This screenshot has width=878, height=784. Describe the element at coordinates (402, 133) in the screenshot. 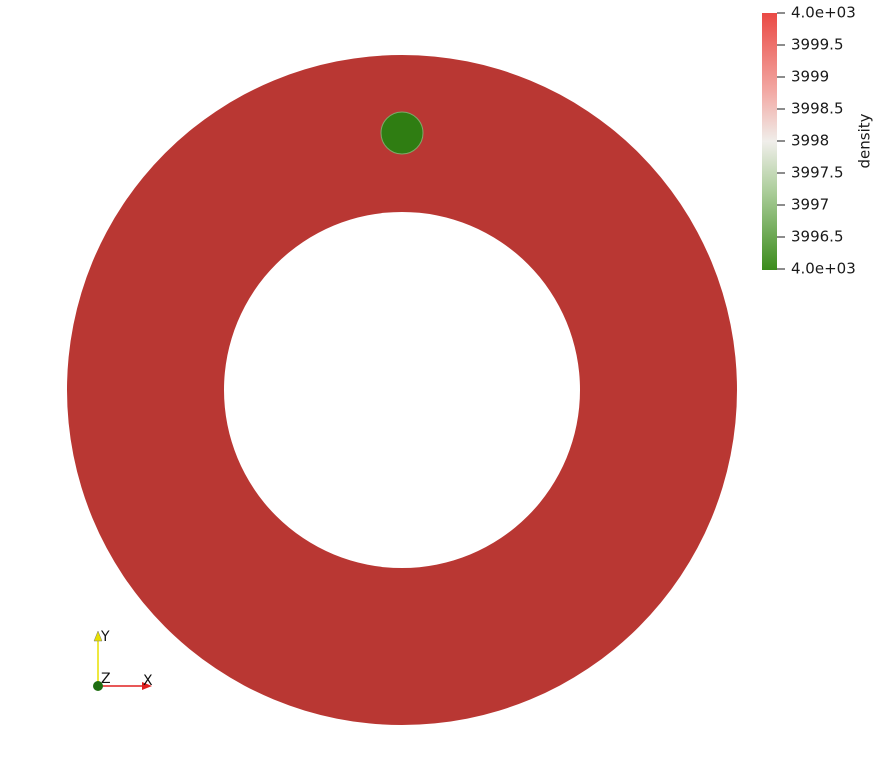

I see `inclusion` at that location.